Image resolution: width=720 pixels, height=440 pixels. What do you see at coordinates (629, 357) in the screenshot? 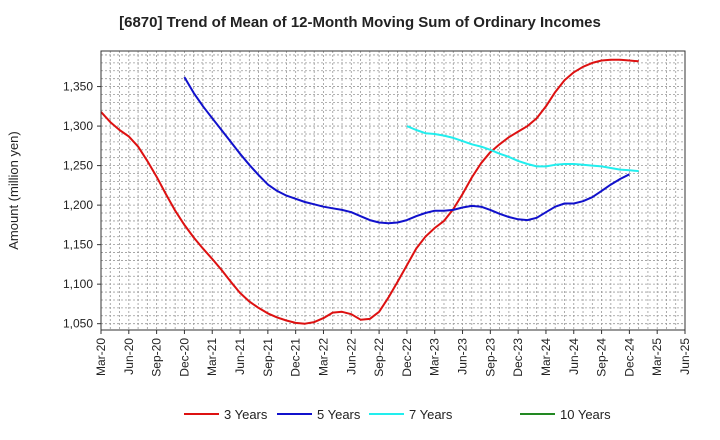
I see `x-tick-label: Dec-24` at bounding box center [629, 357].